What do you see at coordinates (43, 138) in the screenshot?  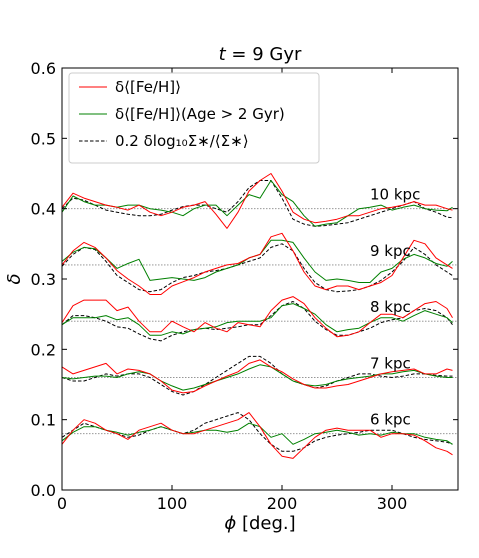 I see `y-tick-label: 0.5` at bounding box center [43, 138].